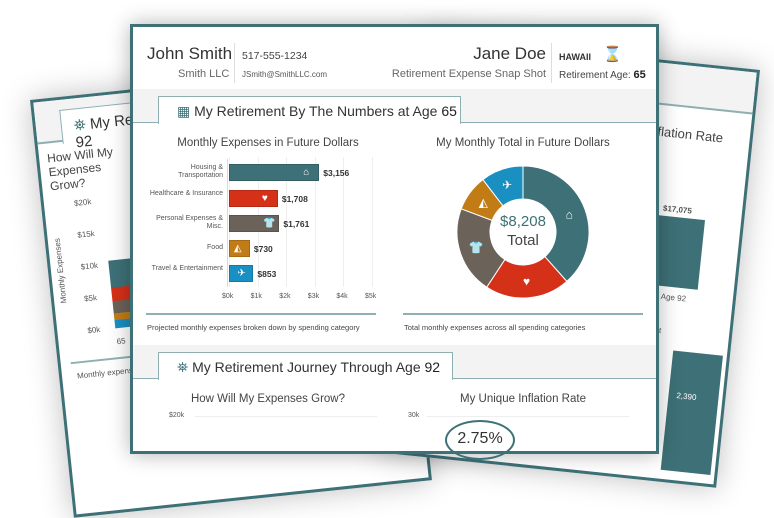 This screenshot has width=774, height=518. I want to click on inflation-rate-title: My Unique Inflation Rate, so click(523, 399).